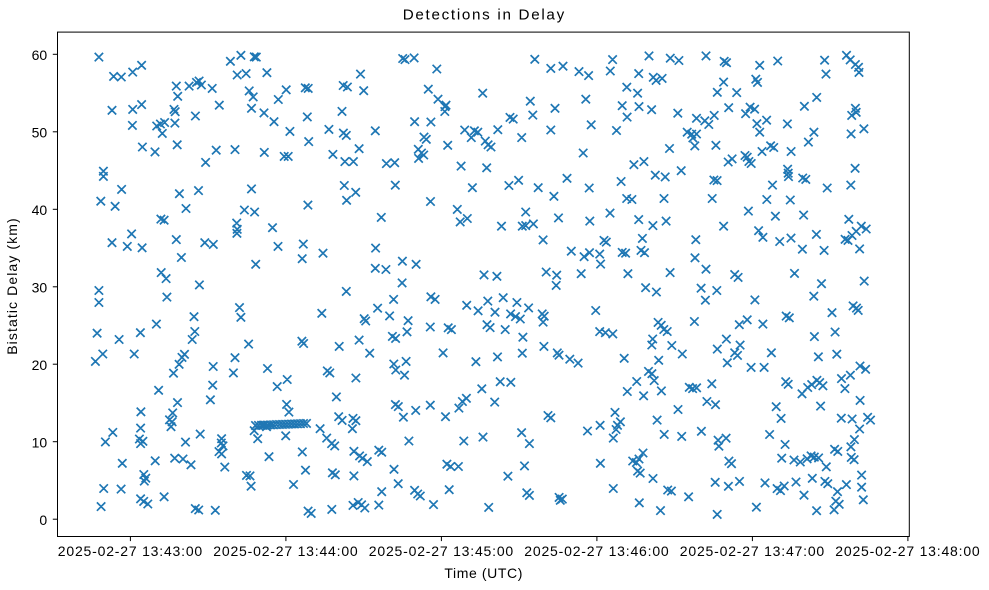  What do you see at coordinates (441, 551) in the screenshot?
I see `svg-text: 2025-02-27 13:45:00` at bounding box center [441, 551].